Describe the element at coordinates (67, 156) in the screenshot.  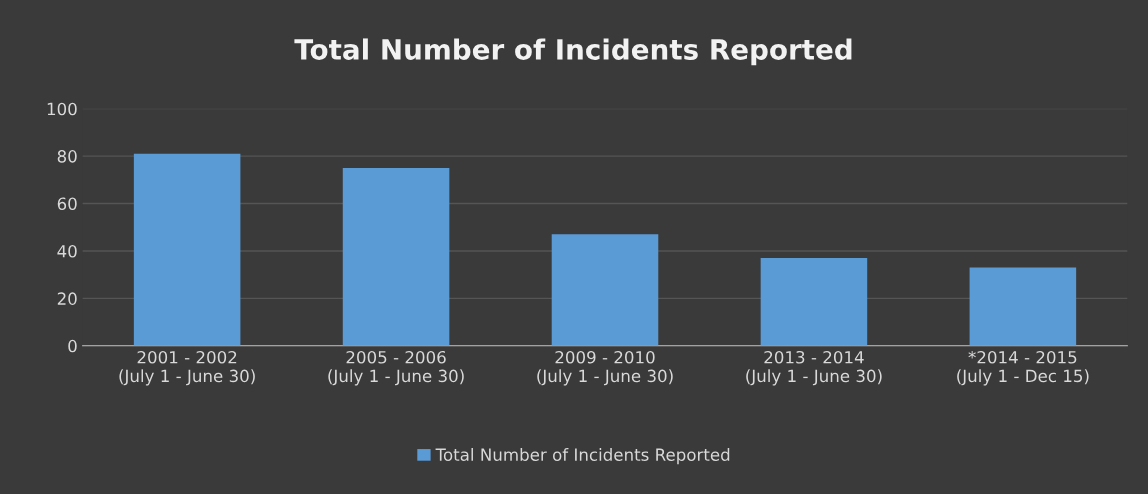
I see `y-tick-label: 80` at that location.